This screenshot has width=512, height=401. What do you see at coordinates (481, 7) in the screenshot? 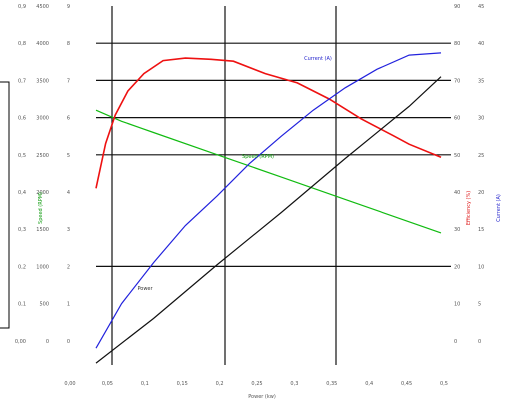
I see `right-tick-label: 45` at bounding box center [481, 7].